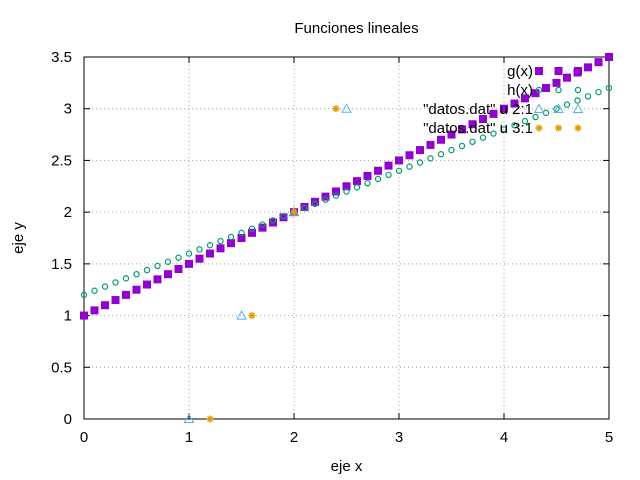  What do you see at coordinates (61, 160) in the screenshot?
I see `y-tick-label: 2.5` at bounding box center [61, 160].